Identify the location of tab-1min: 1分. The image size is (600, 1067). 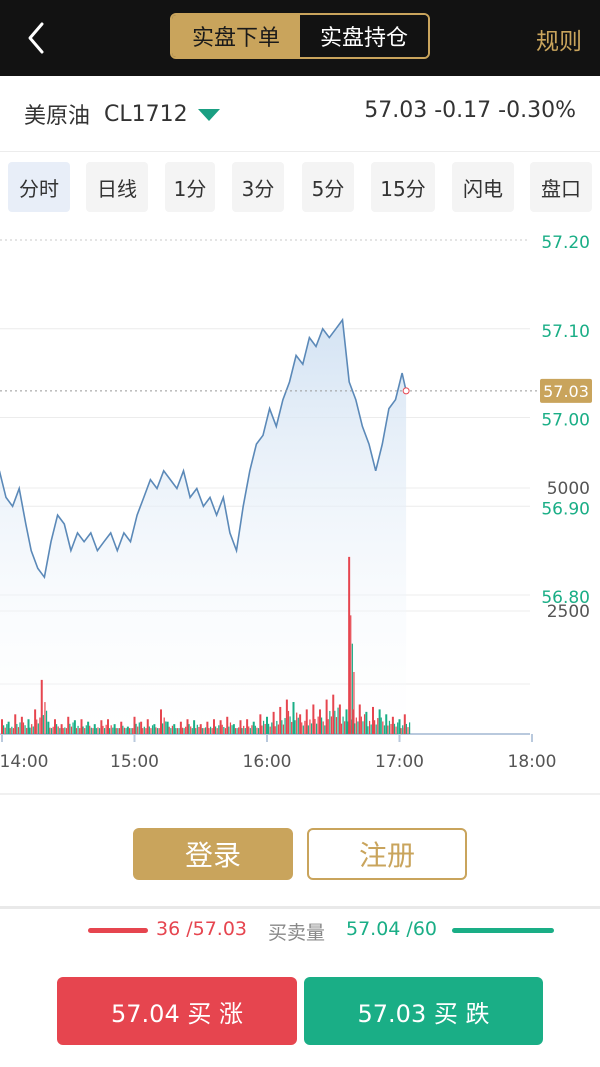
(190, 187).